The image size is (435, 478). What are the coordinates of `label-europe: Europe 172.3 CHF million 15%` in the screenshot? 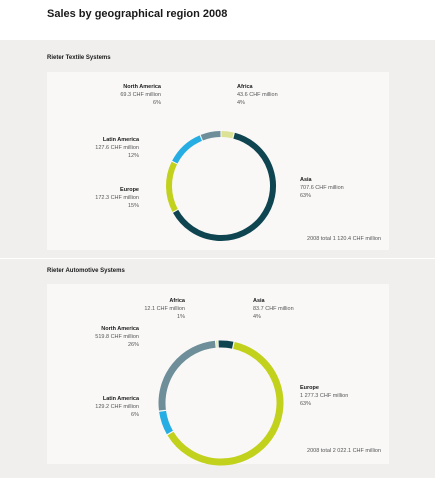 It's located at (117, 198).